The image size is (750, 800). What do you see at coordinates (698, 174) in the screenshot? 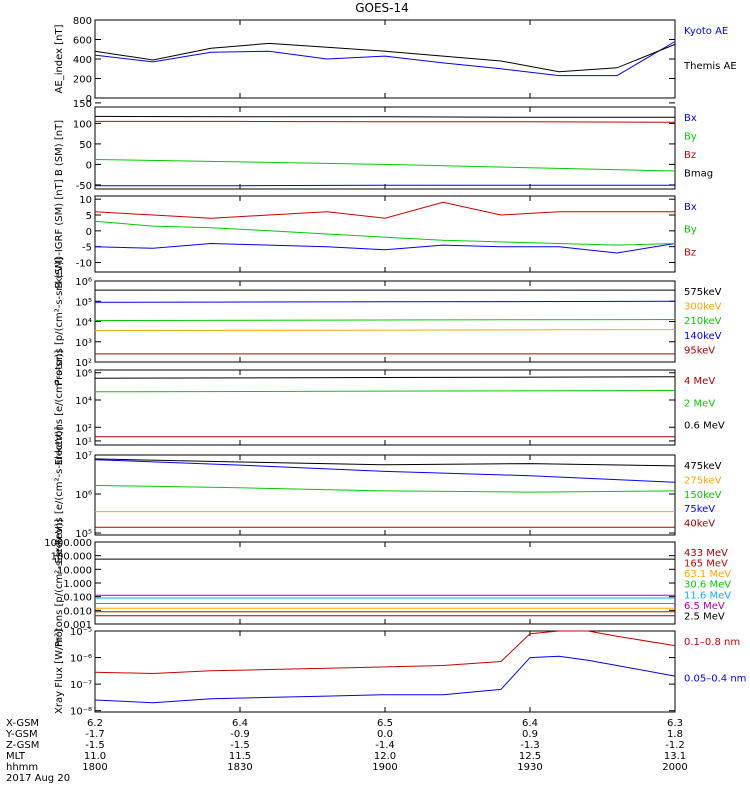
I see `legend-label: Bmag` at bounding box center [698, 174].